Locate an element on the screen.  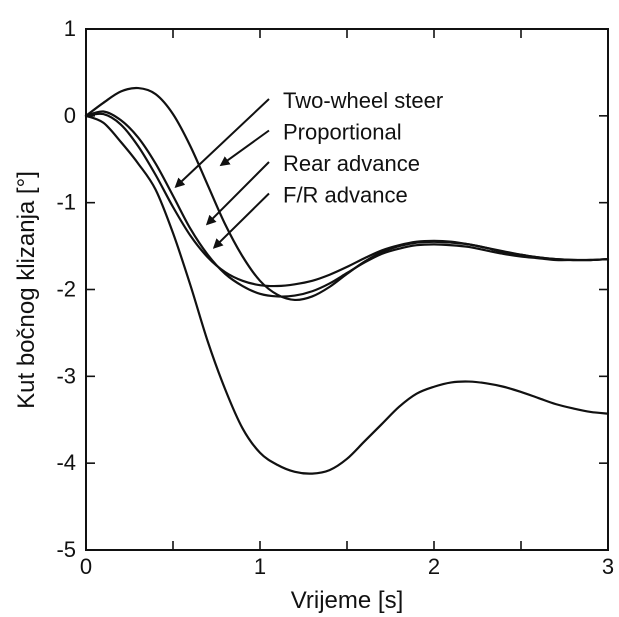
y-tick-label: -1 is located at coordinates (66, 202).